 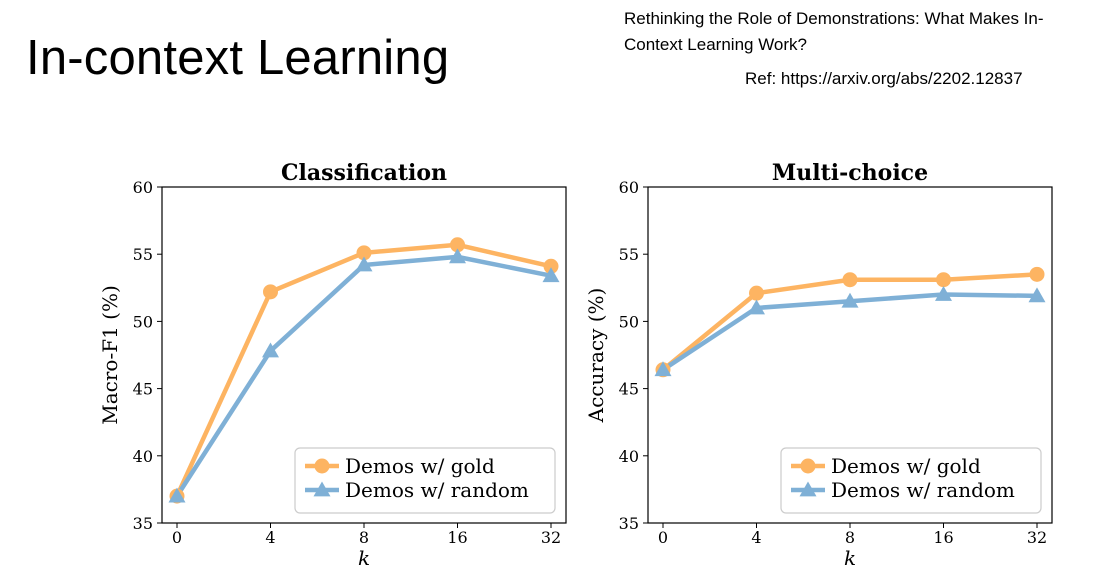 What do you see at coordinates (850, 173) in the screenshot?
I see `chart-title: Multi-choice` at bounding box center [850, 173].